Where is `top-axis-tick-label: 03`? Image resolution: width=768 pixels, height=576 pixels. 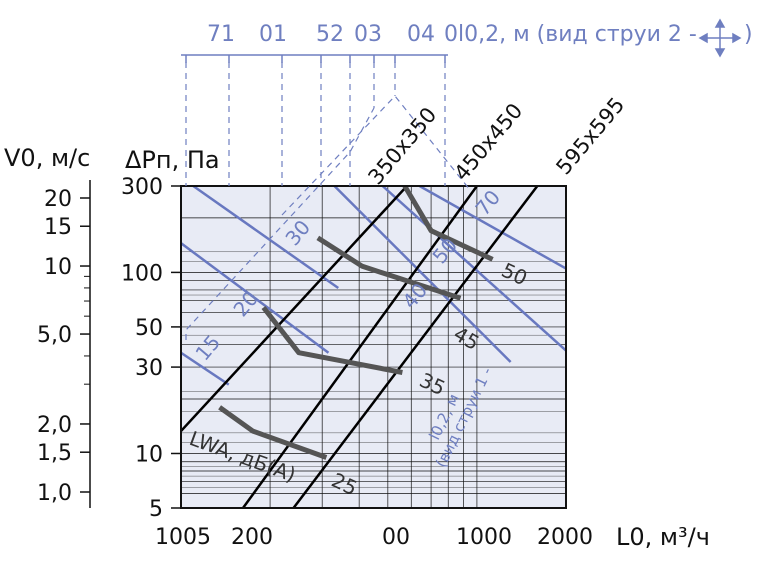
top-axis-tick-label: 03 is located at coordinates (368, 34).